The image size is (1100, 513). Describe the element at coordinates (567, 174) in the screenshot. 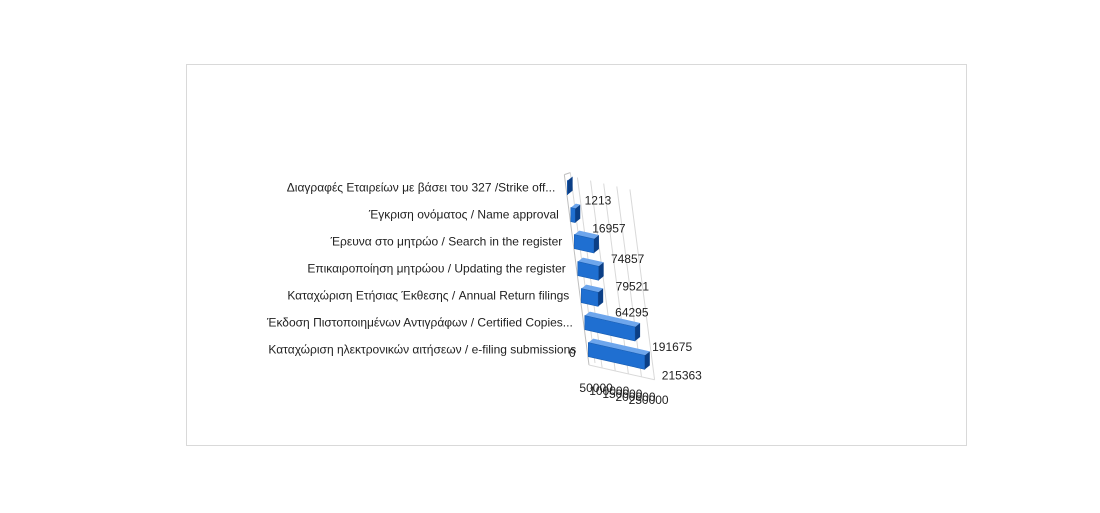

I see `back-wall-top` at that location.